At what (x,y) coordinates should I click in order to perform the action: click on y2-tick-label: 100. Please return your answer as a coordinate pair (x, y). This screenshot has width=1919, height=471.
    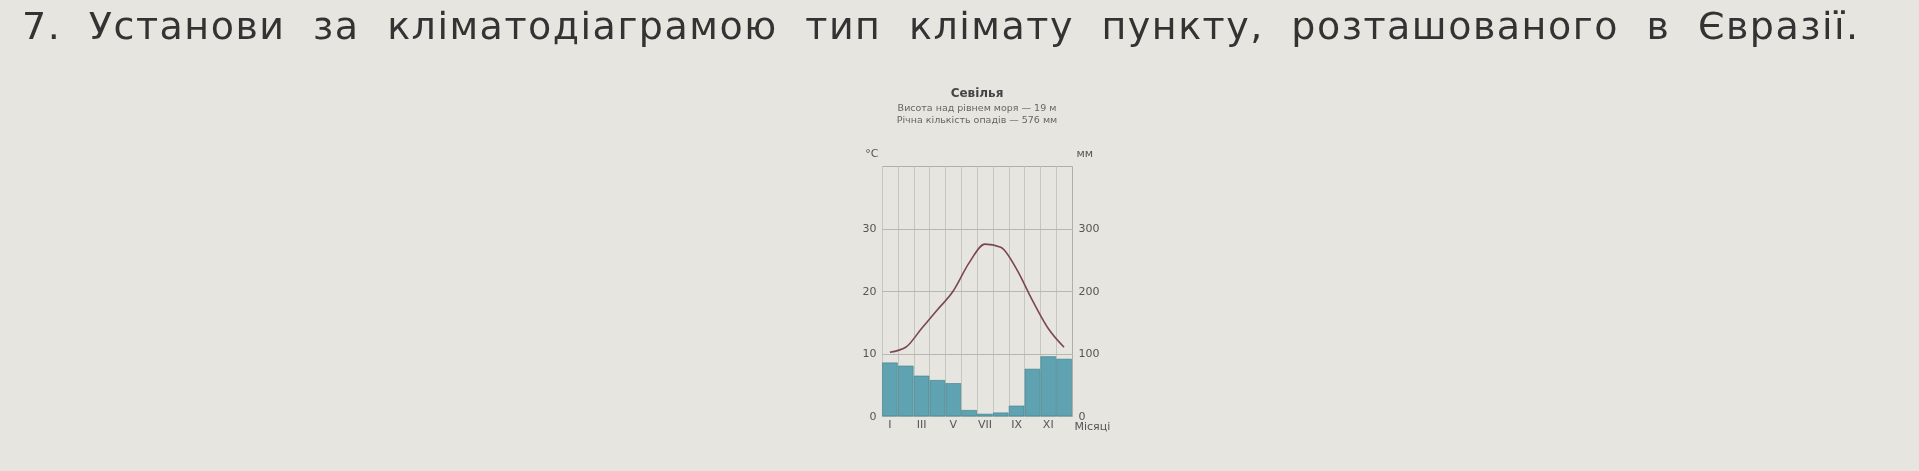
    Looking at the image, I should click on (1089, 353).